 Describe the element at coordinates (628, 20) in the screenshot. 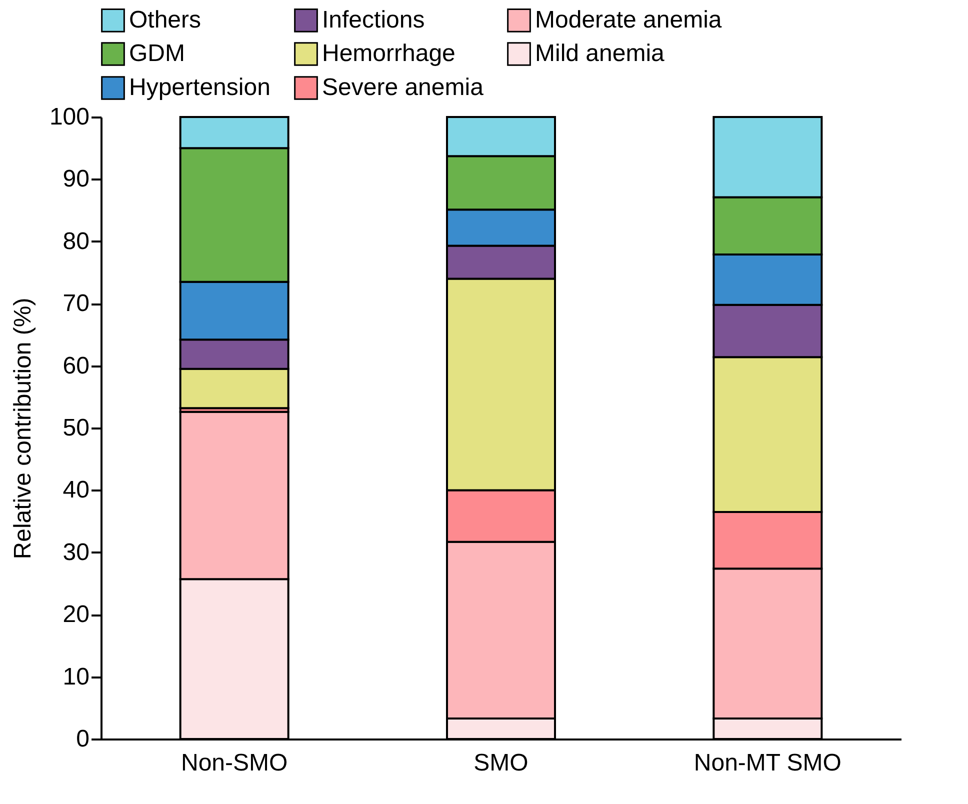

I see `legend-label: Moderate anemia` at that location.